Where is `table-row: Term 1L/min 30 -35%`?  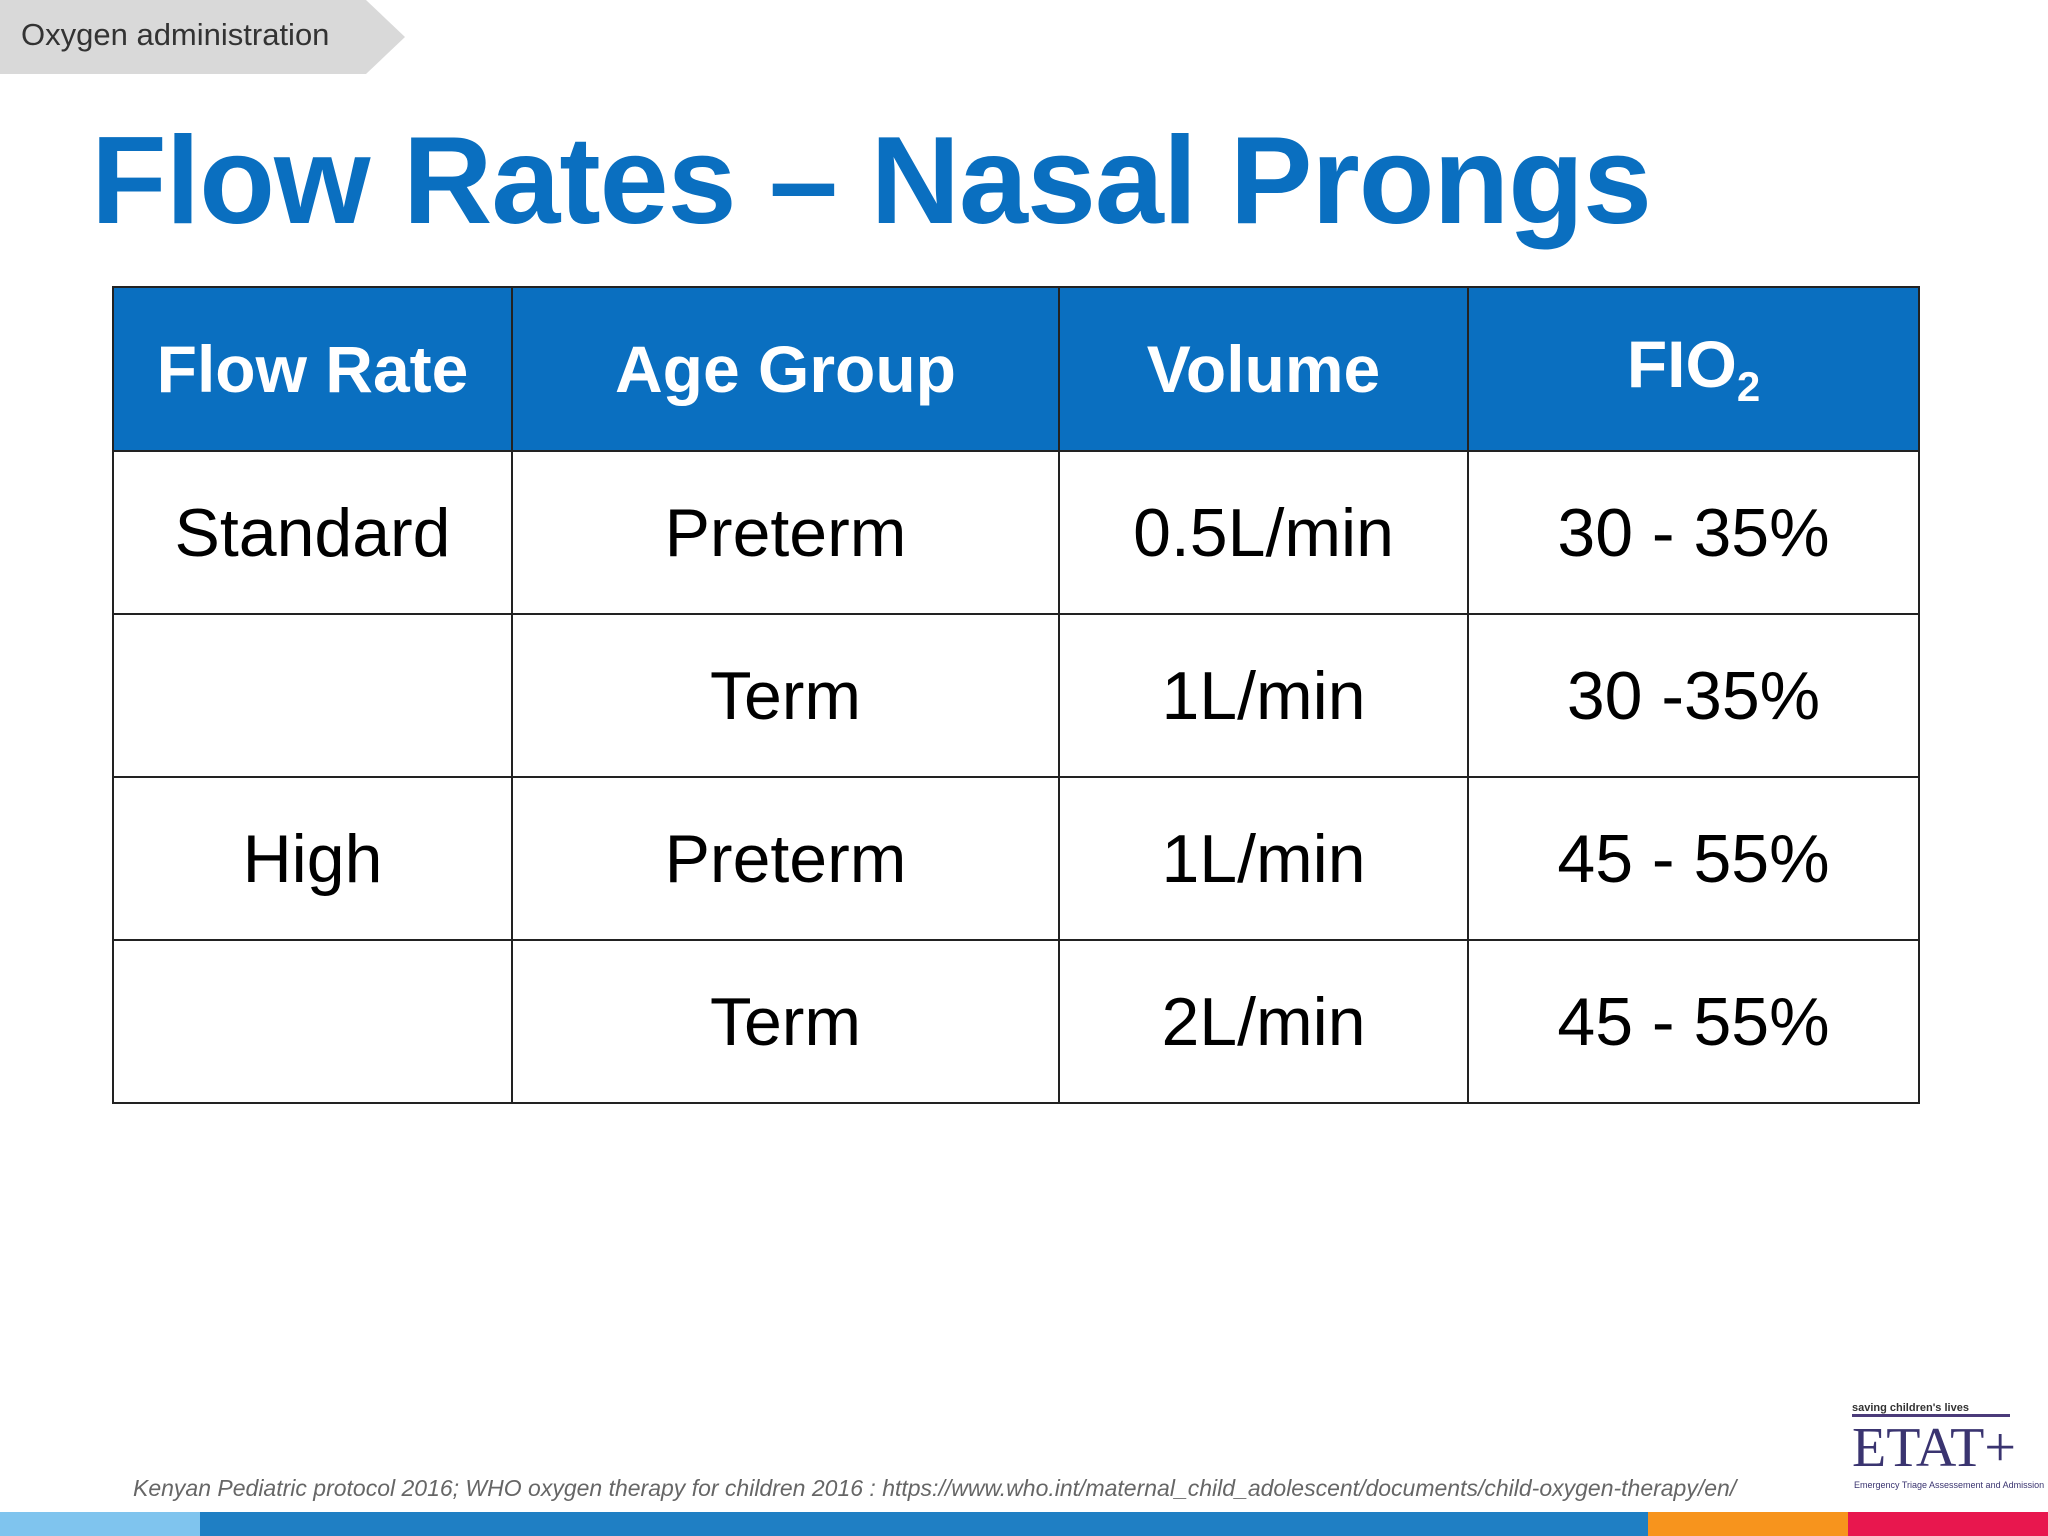
table-row: Term 1L/min 30 -35% is located at coordinates (1016, 695).